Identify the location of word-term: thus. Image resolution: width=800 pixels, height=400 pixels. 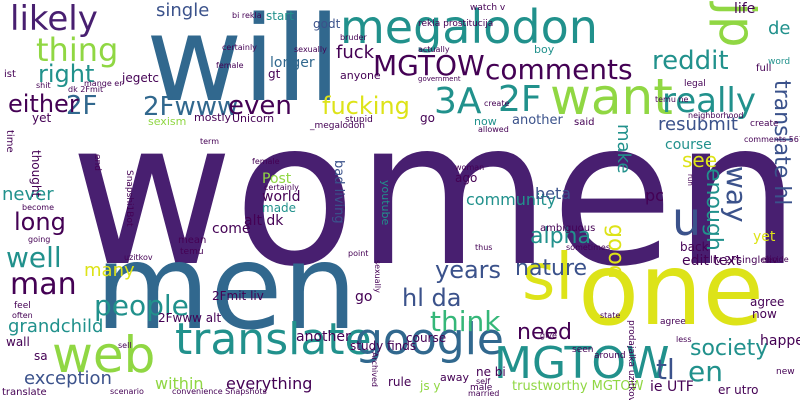
(484, 247).